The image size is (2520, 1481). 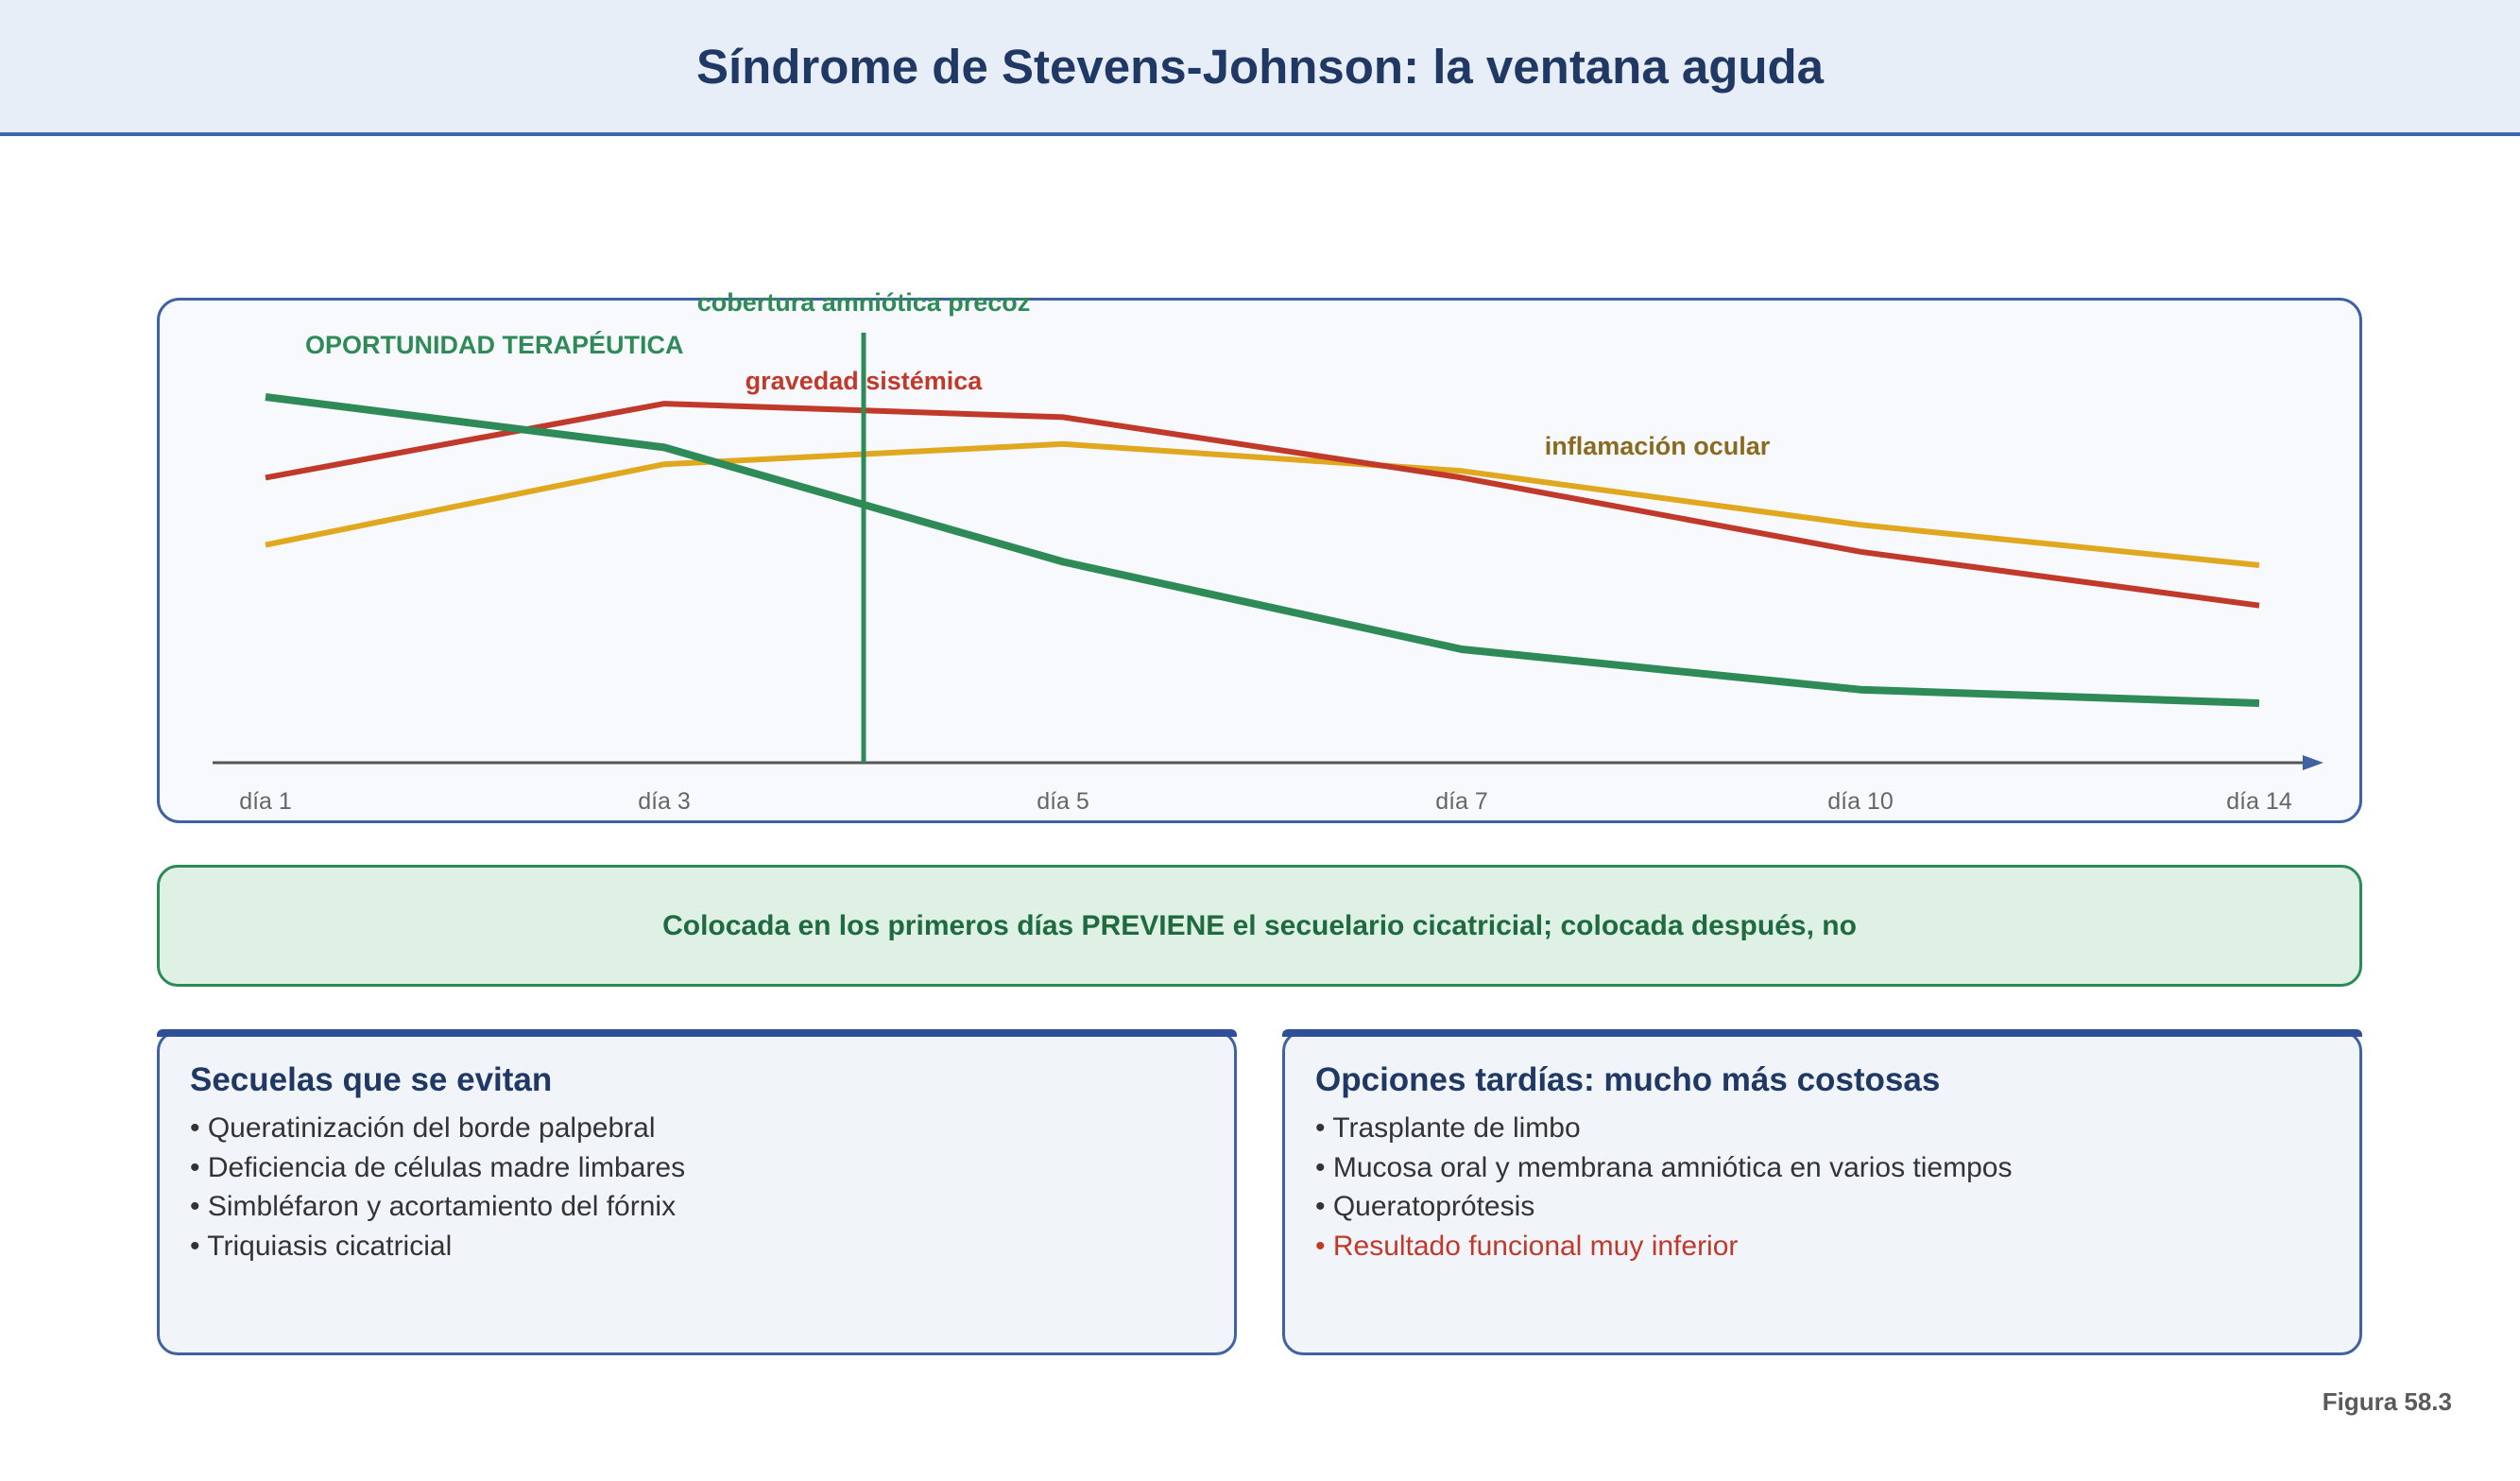 What do you see at coordinates (865, 381) in the screenshot?
I see `systemic-severity-label: gravedad sistémica` at bounding box center [865, 381].